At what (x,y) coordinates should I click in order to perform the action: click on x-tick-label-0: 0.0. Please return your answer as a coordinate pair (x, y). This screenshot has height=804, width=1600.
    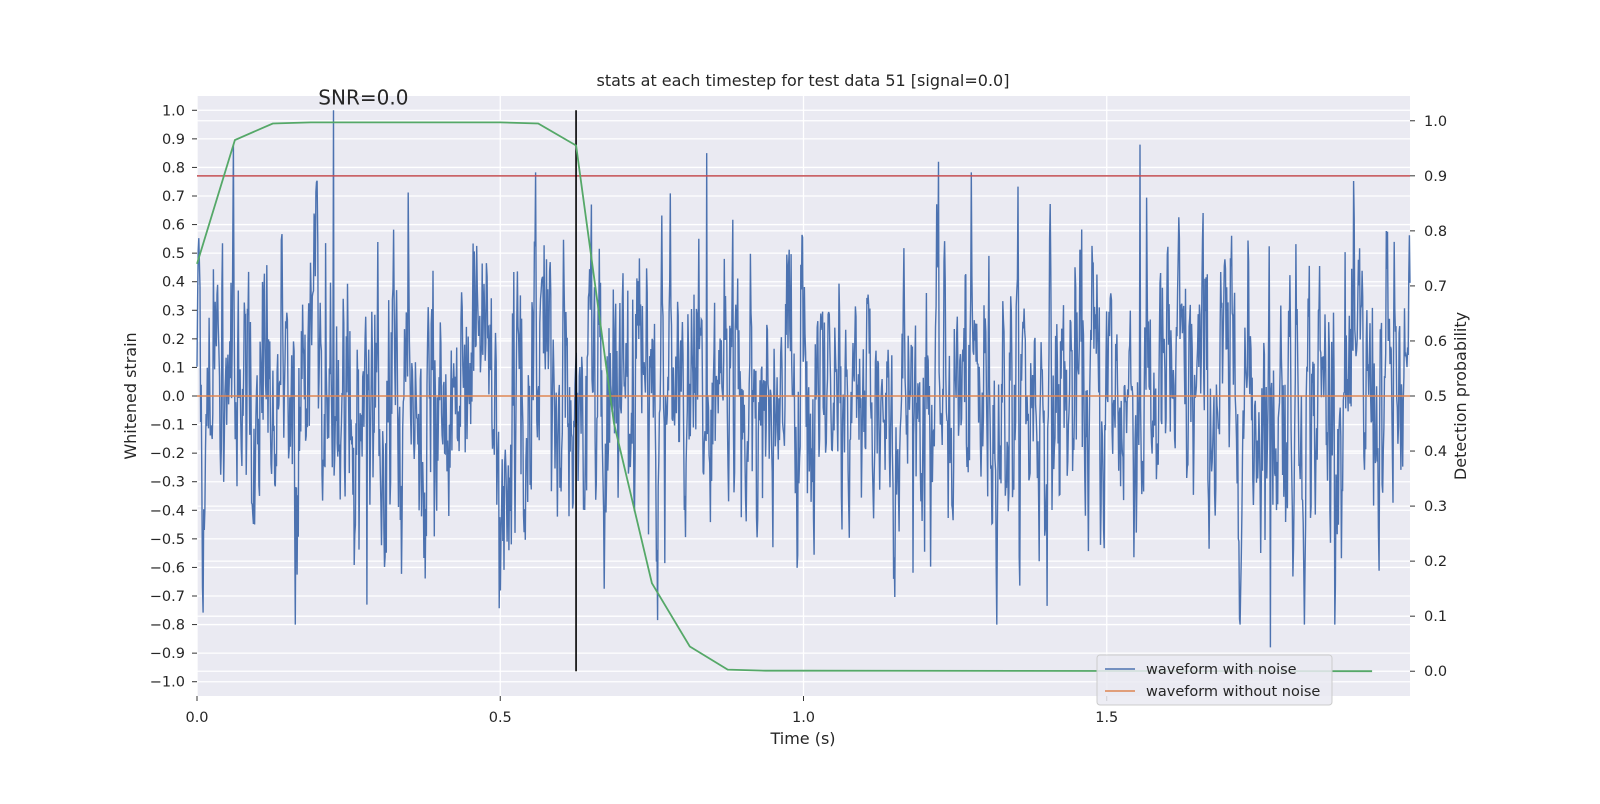
    Looking at the image, I should click on (196, 718).